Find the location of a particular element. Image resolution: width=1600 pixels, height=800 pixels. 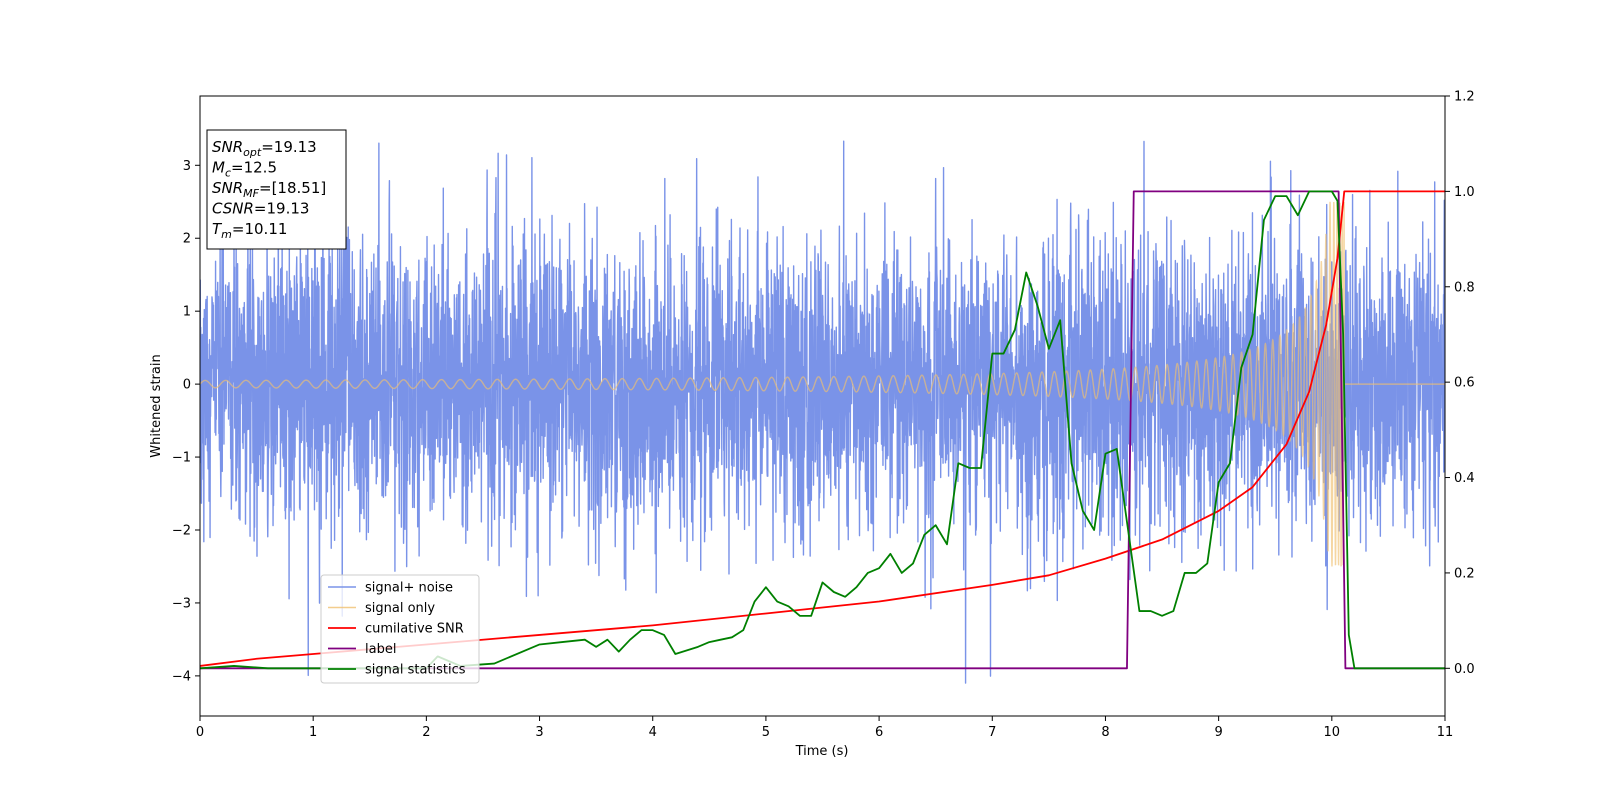

x-tick-label: 0 is located at coordinates (200, 732).